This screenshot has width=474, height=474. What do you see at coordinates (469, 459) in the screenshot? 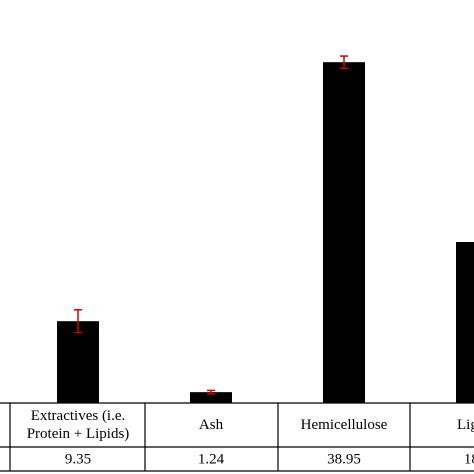
I see `value-cell: 18.4` at bounding box center [469, 459].